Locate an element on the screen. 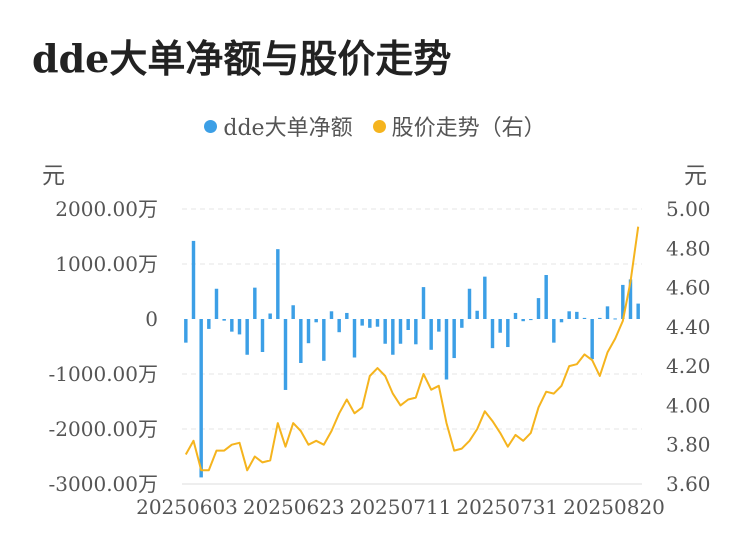 The height and width of the screenshot is (558, 750). right-tick-label: 3.80 is located at coordinates (688, 445).